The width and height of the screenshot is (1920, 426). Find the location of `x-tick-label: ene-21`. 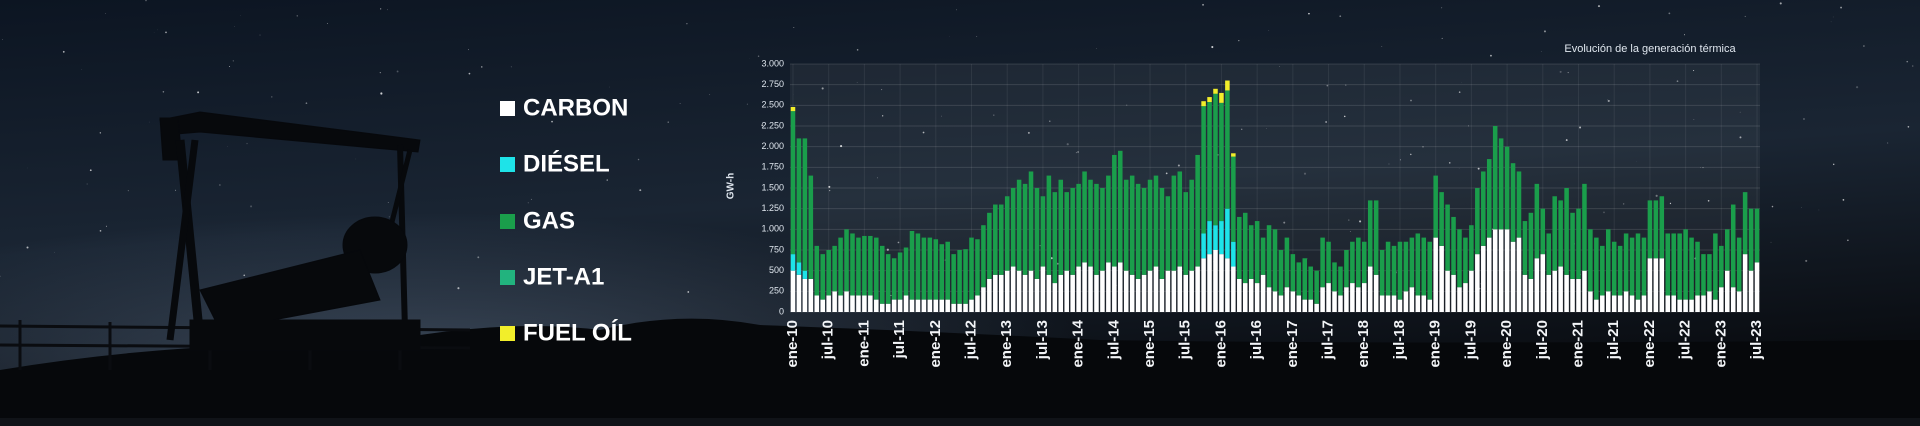

x-tick-label: ene-21 is located at coordinates (1577, 344).